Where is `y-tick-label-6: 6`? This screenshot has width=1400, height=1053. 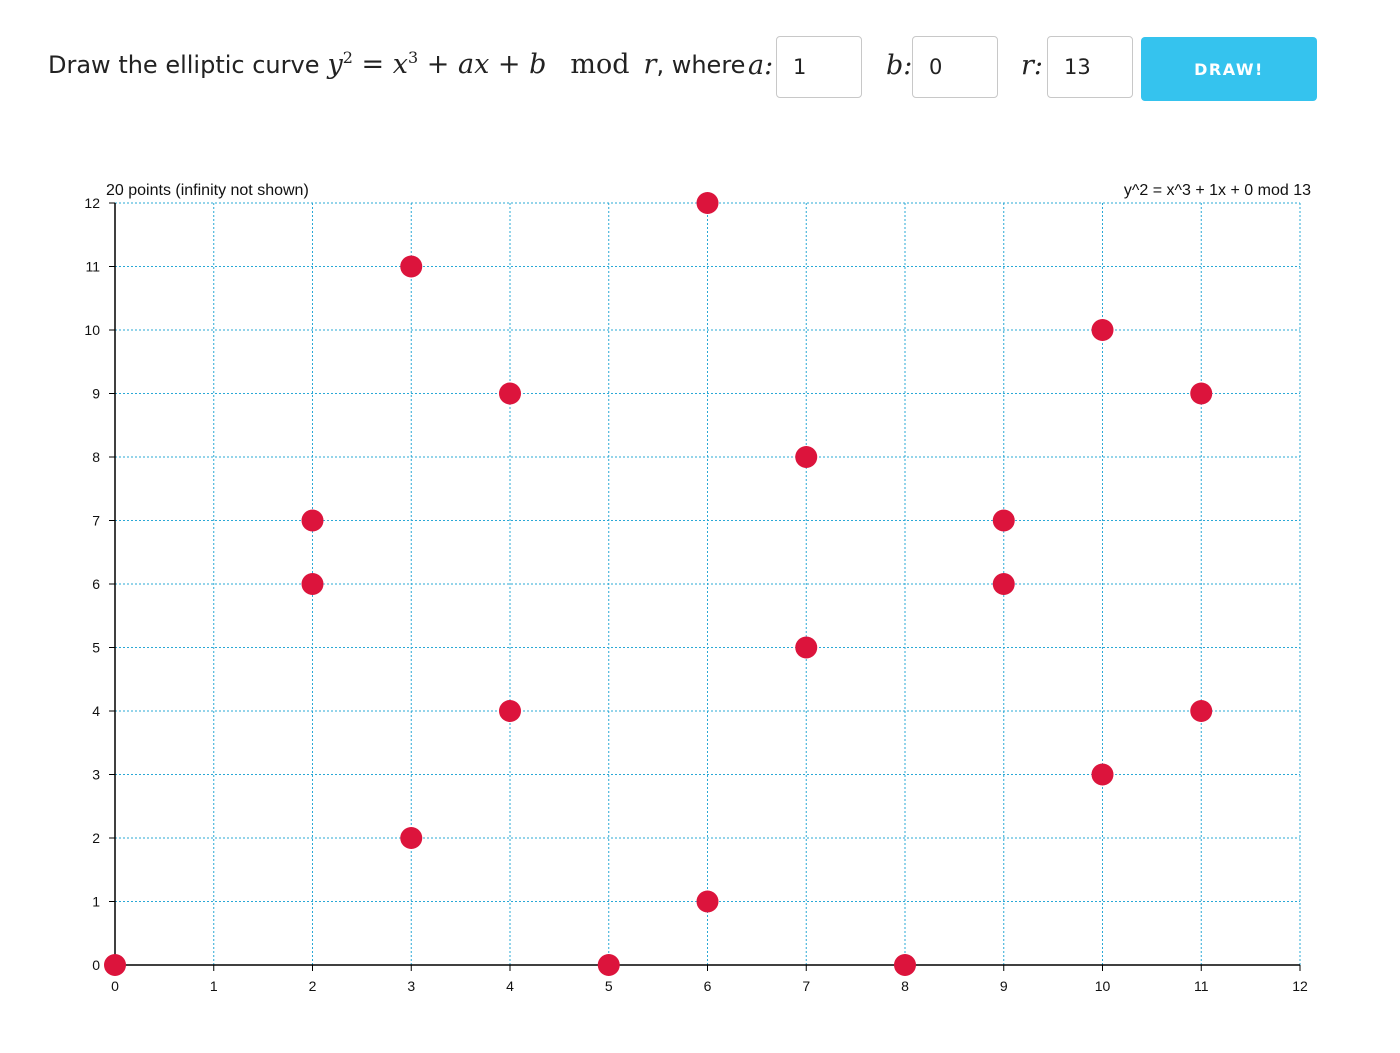 y-tick-label-6: 6 is located at coordinates (96, 584).